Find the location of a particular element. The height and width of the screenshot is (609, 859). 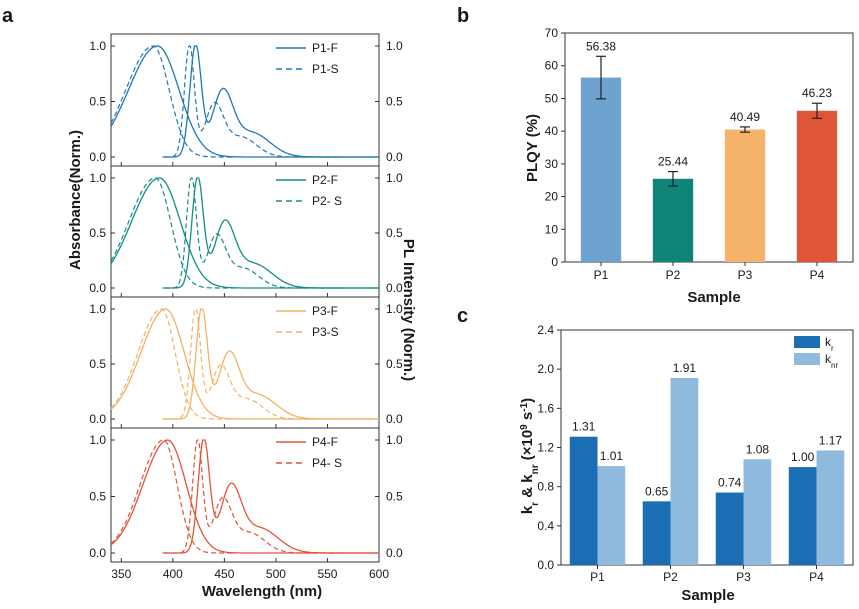

c-bar-knr-P3 is located at coordinates (757, 512).